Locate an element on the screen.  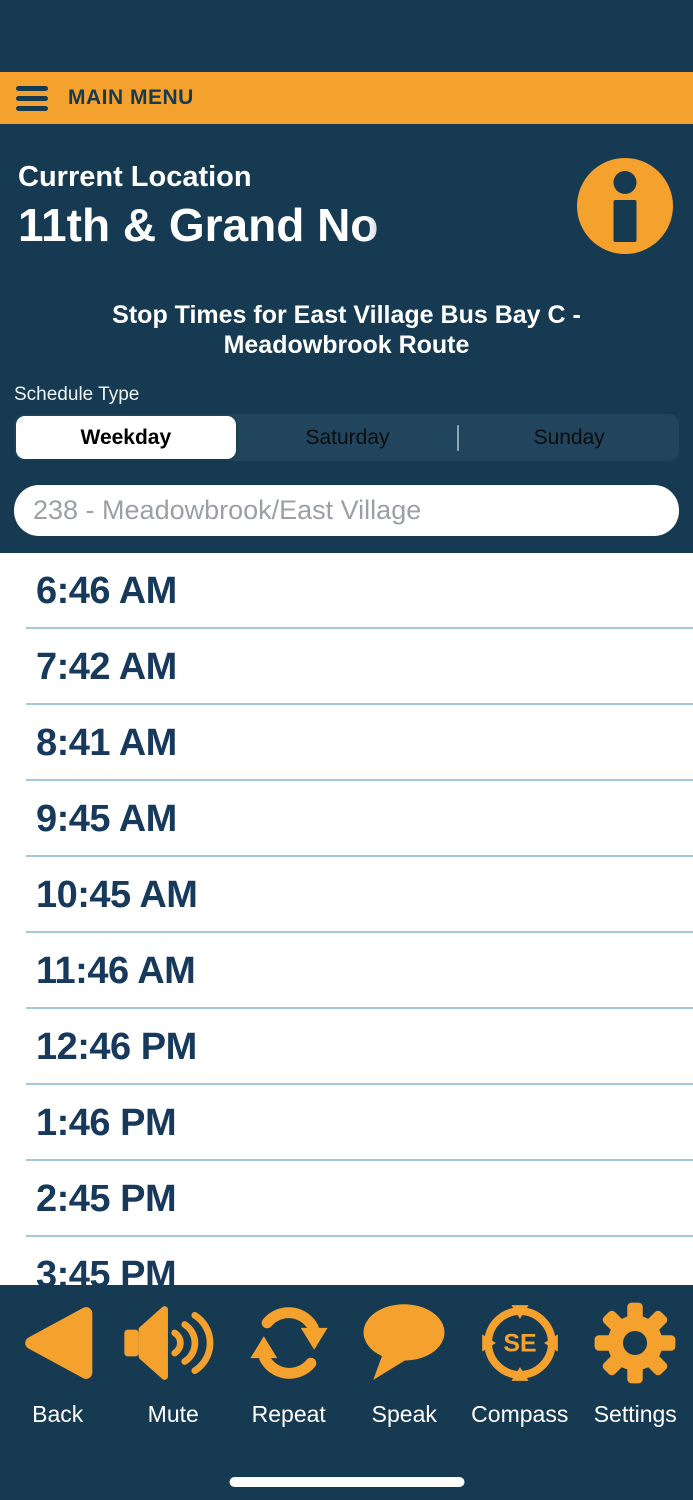
compass-badge: SE is located at coordinates (519, 1344).